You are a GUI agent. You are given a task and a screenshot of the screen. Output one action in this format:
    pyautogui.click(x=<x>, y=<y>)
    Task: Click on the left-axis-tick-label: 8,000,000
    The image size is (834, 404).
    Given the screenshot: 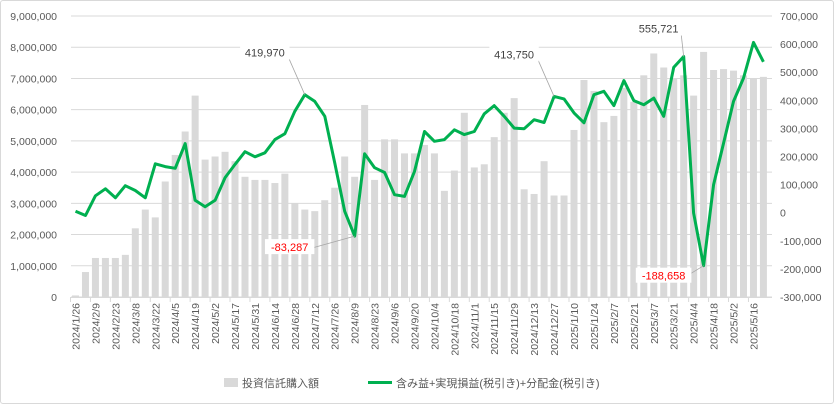 What is the action you would take?
    pyautogui.click(x=33, y=48)
    